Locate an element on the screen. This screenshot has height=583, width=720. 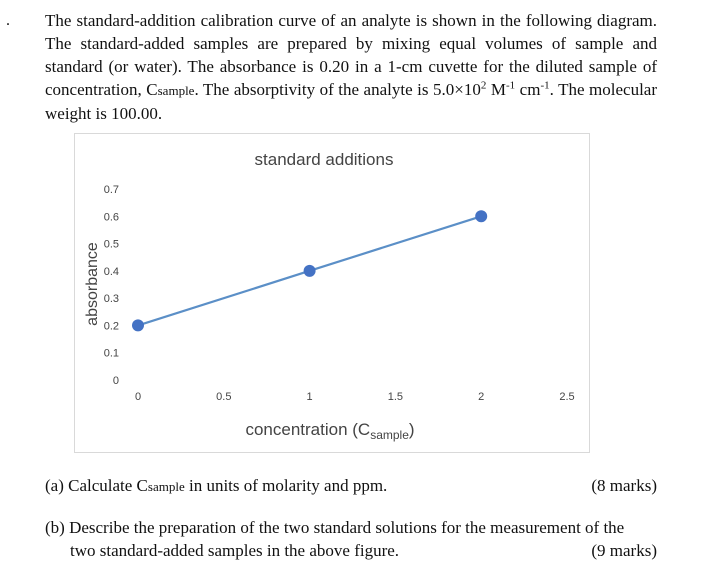
y-tick-label: 0.1 is located at coordinates (111, 354).